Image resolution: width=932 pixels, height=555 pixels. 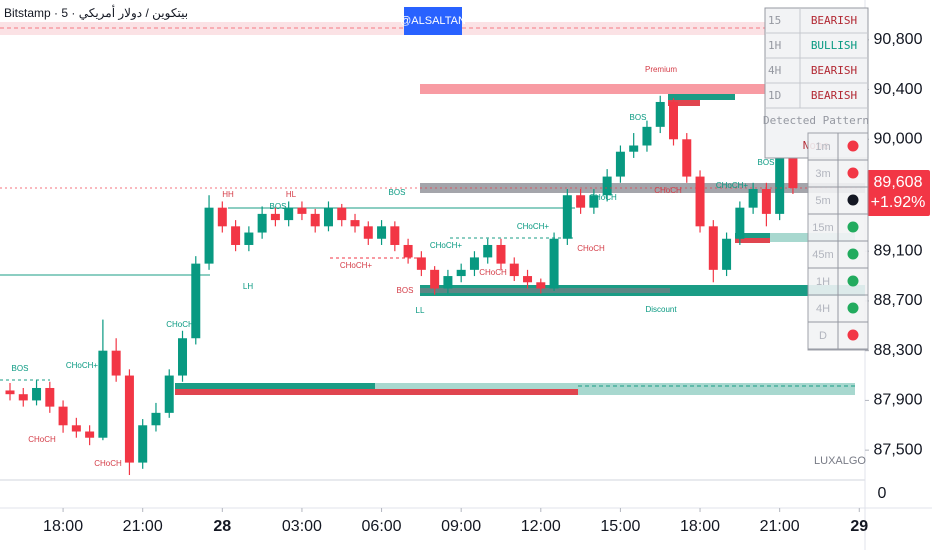 What do you see at coordinates (63, 526) in the screenshot?
I see `x-tick-label: 18:00` at bounding box center [63, 526].